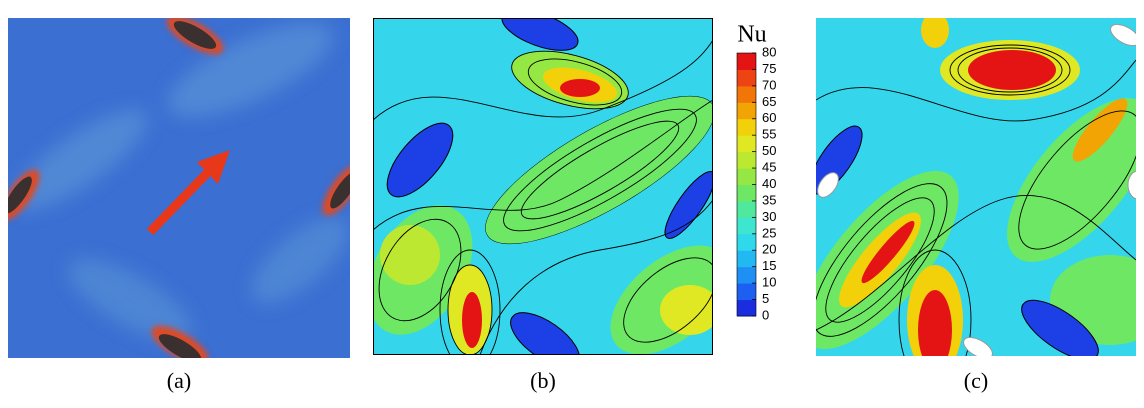 This screenshot has width=1144, height=408. What do you see at coordinates (769, 167) in the screenshot?
I see `tick-label: 45` at bounding box center [769, 167].